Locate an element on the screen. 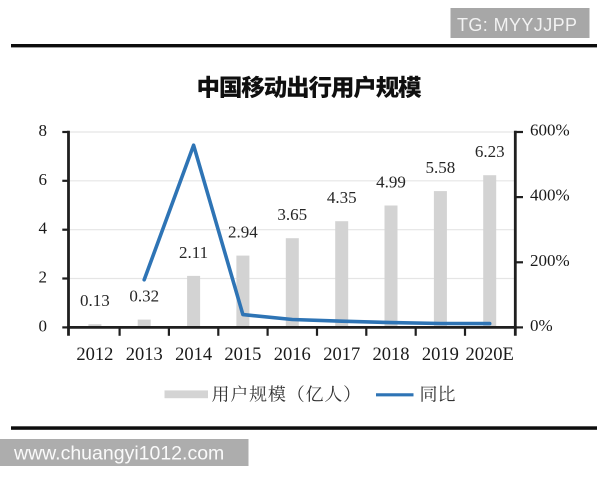 The width and height of the screenshot is (600, 480). svg-text: 0% is located at coordinates (541, 325).